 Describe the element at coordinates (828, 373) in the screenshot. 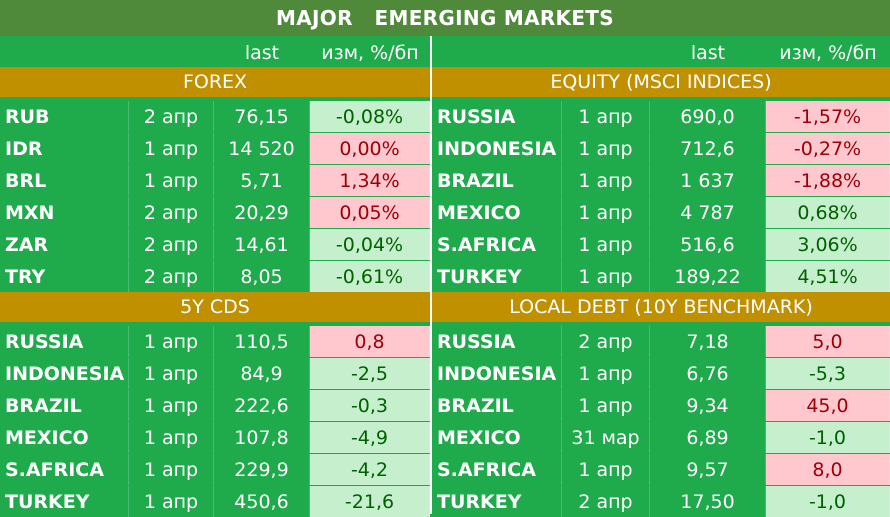

I see `change-value: -5,3` at that location.